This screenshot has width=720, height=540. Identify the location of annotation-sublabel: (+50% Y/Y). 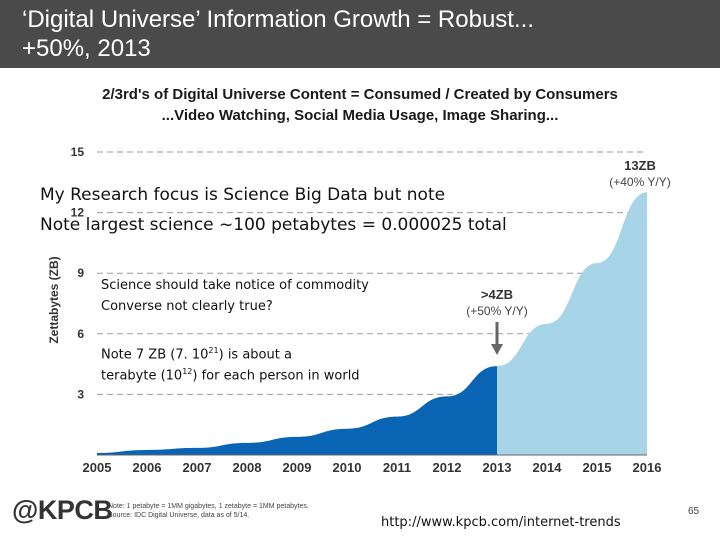
(496, 311).